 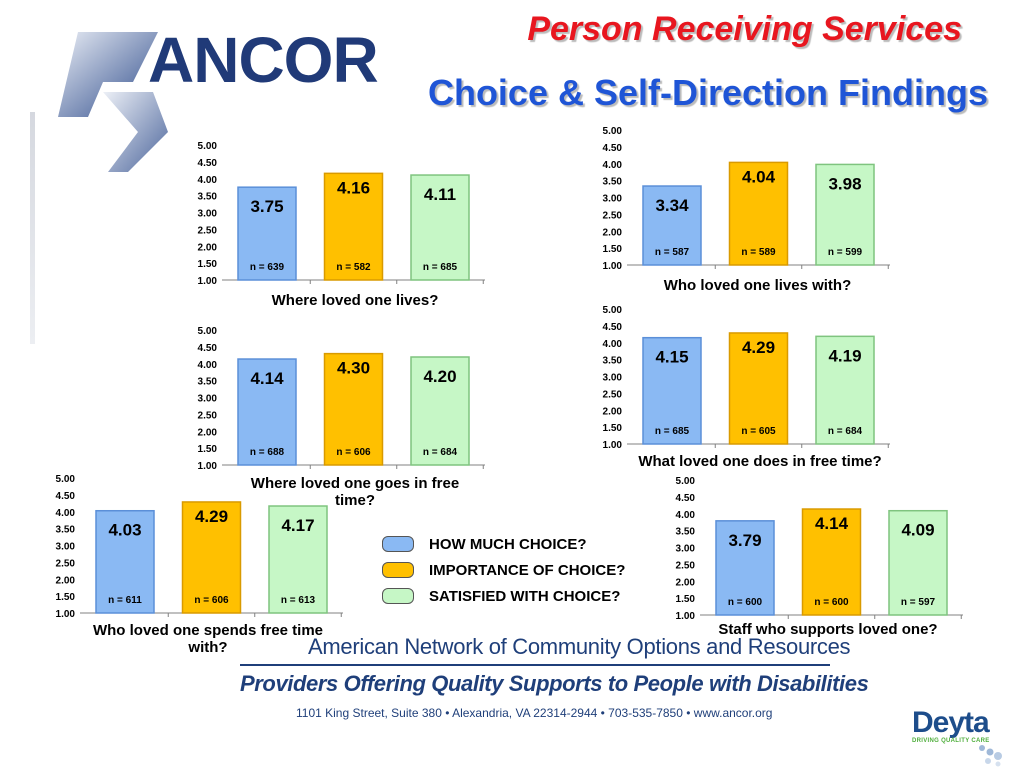 I want to click on page-subtitle: Choice & Self-Direction Findings, so click(x=707, y=92).